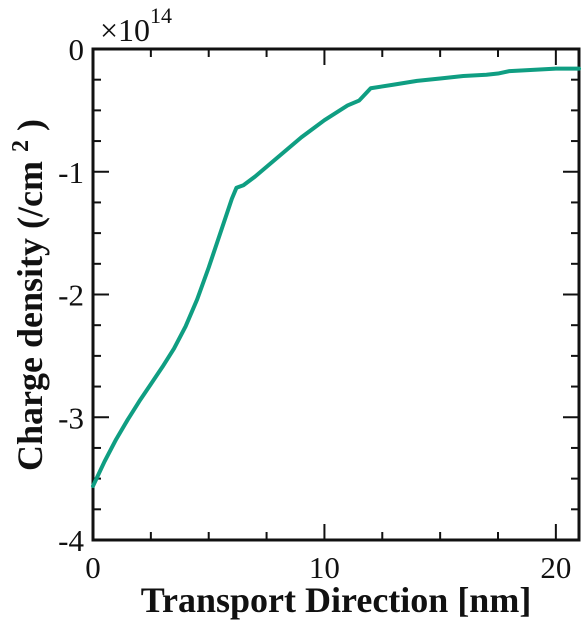 This screenshot has height=620, width=582. What do you see at coordinates (21, 146) in the screenshot?
I see `y-axis-label-superscript: 2` at bounding box center [21, 146].